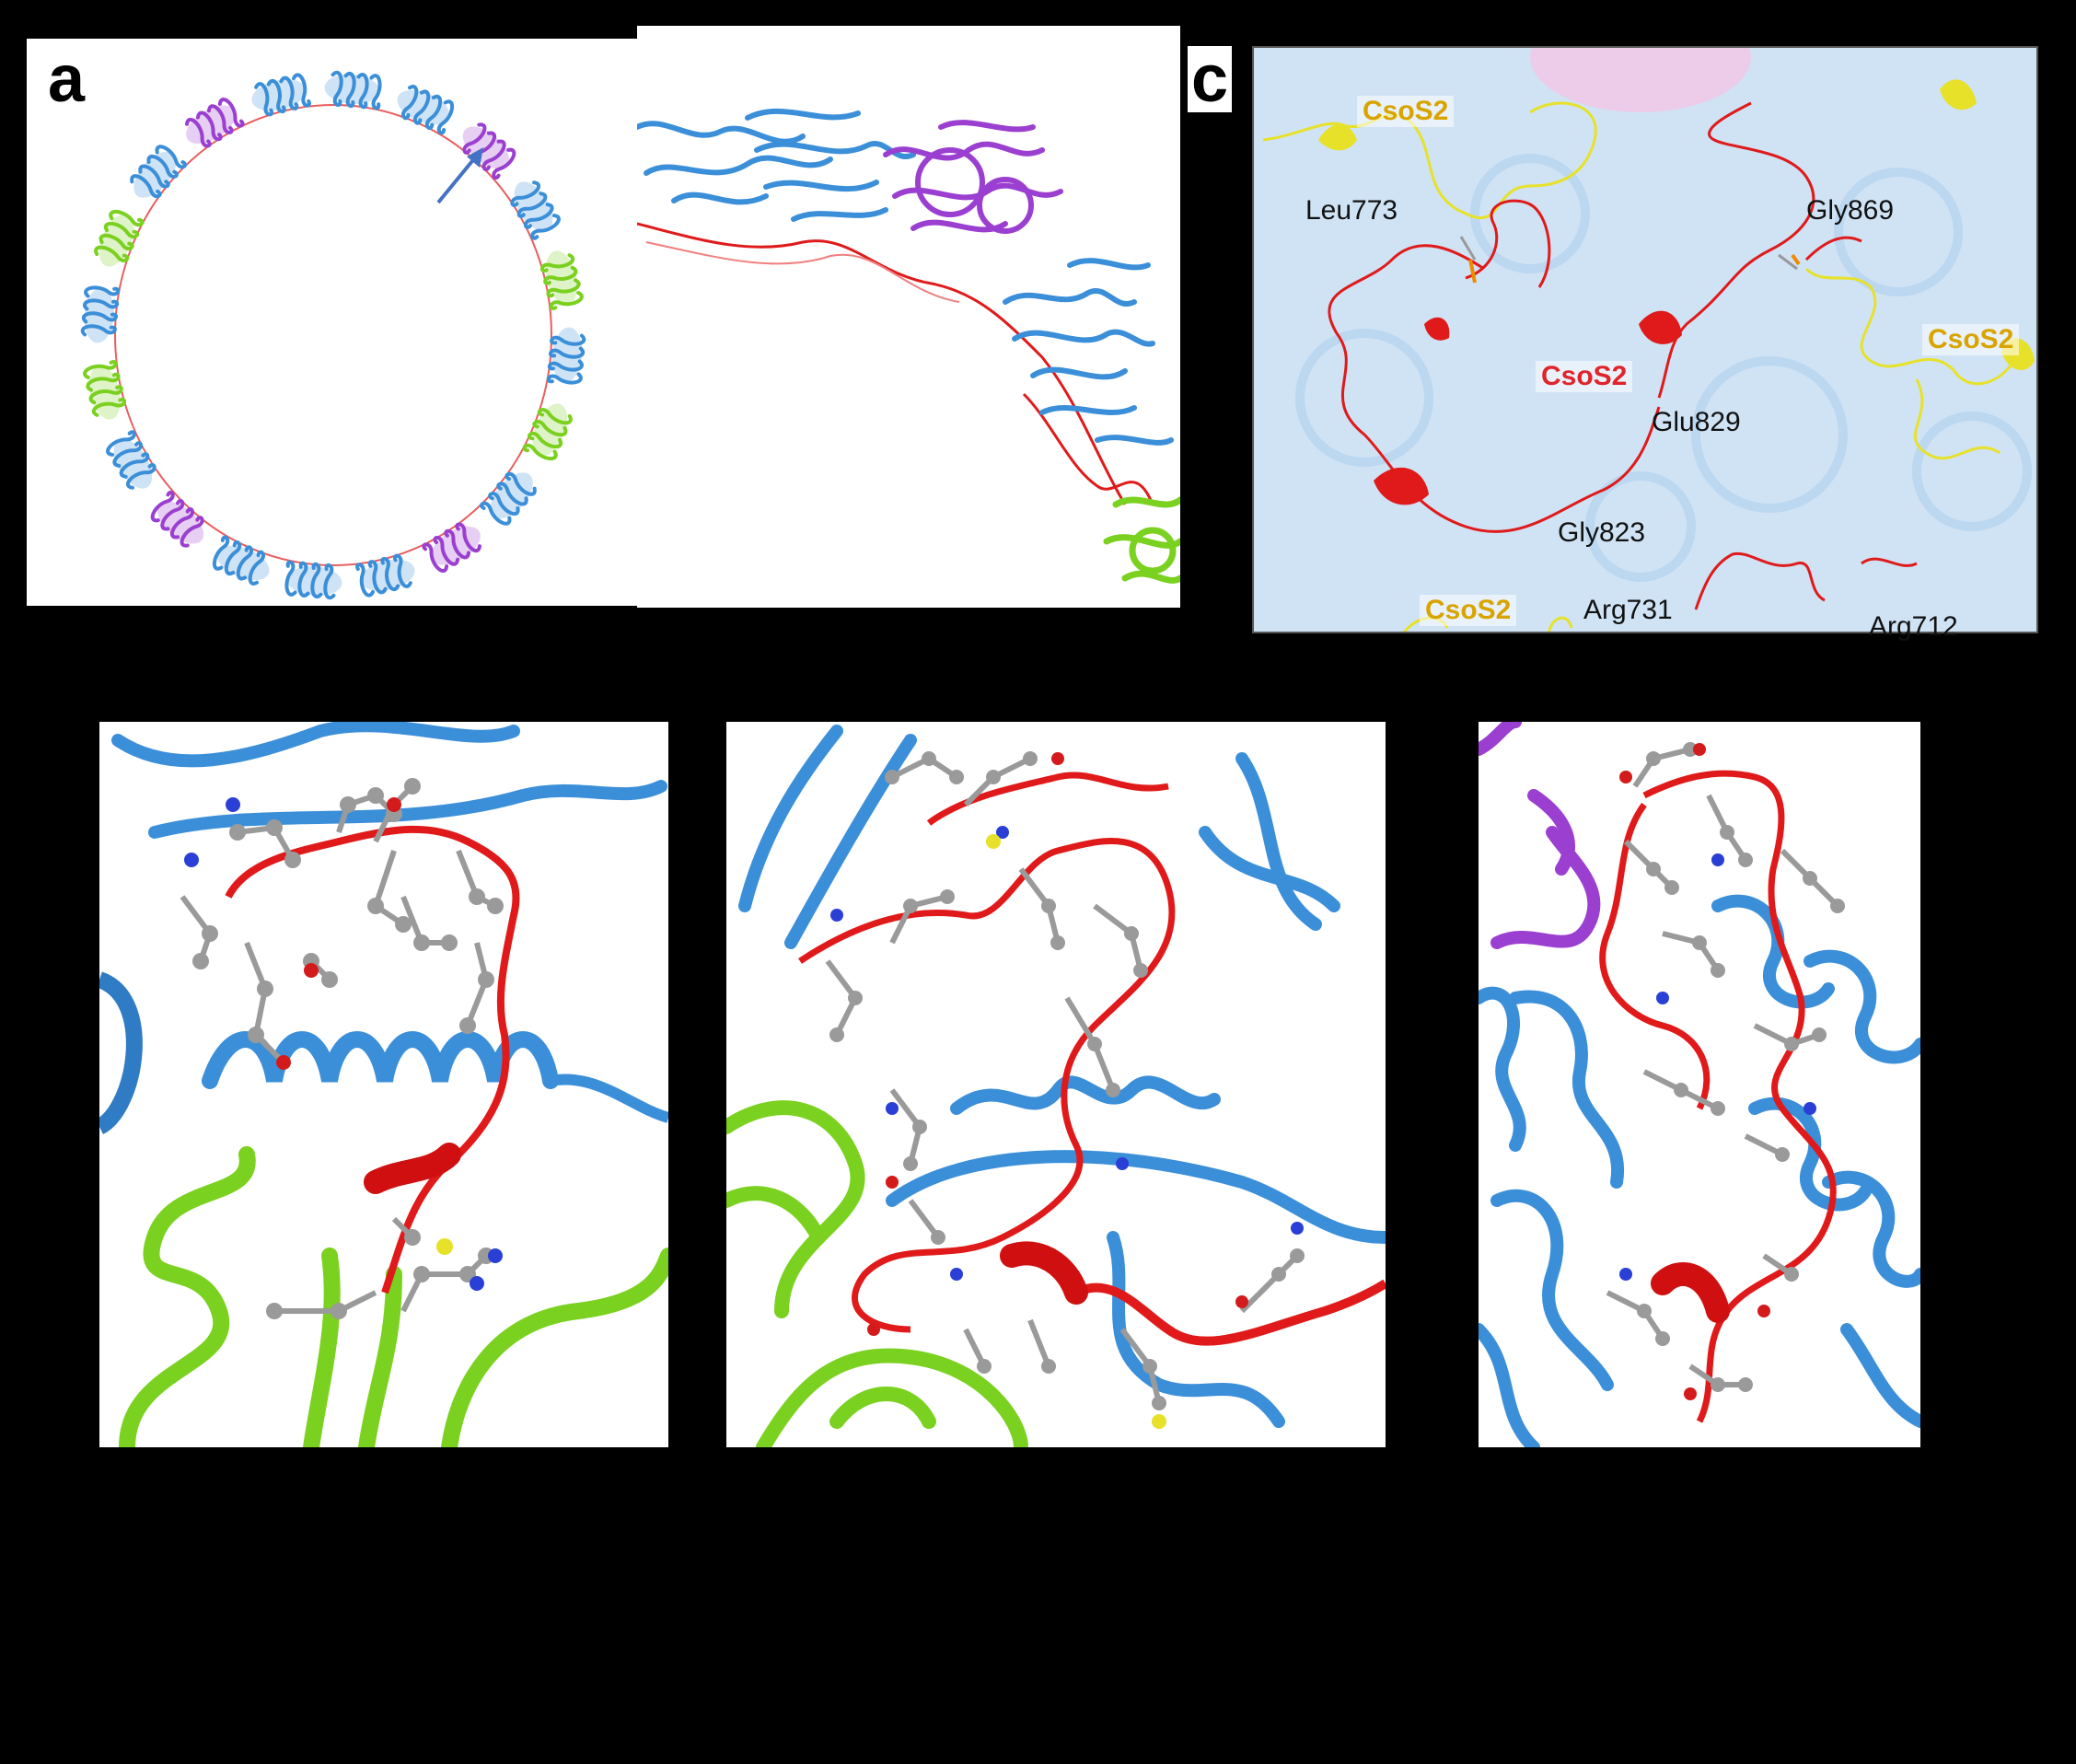  Describe the element at coordinates (1971, 339) in the screenshot. I see `label-csos2-right: CsoS2` at that location.